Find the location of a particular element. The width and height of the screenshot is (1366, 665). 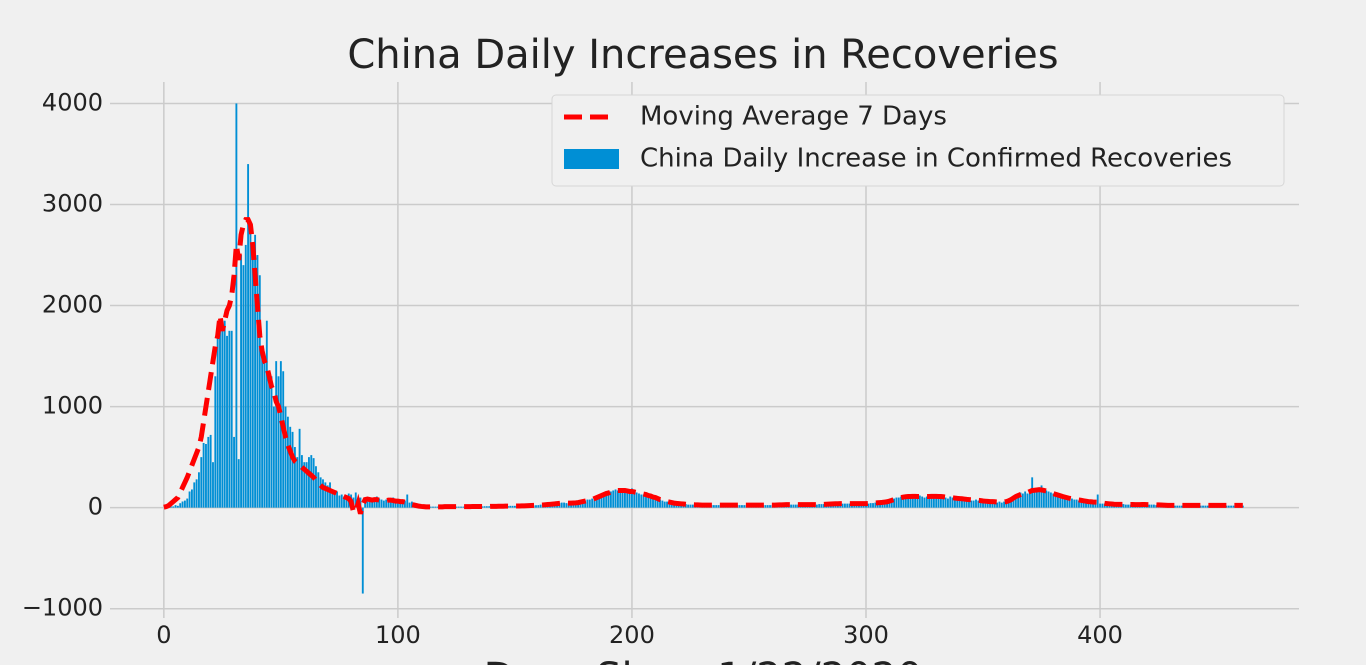

x-tick-label: 200 is located at coordinates (632, 635).